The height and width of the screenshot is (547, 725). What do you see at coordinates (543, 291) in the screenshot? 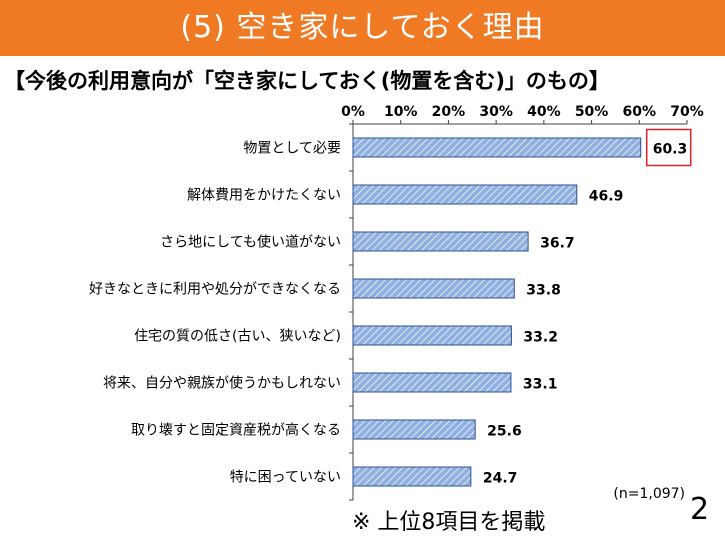
I see `data-label: 33.8` at bounding box center [543, 291].